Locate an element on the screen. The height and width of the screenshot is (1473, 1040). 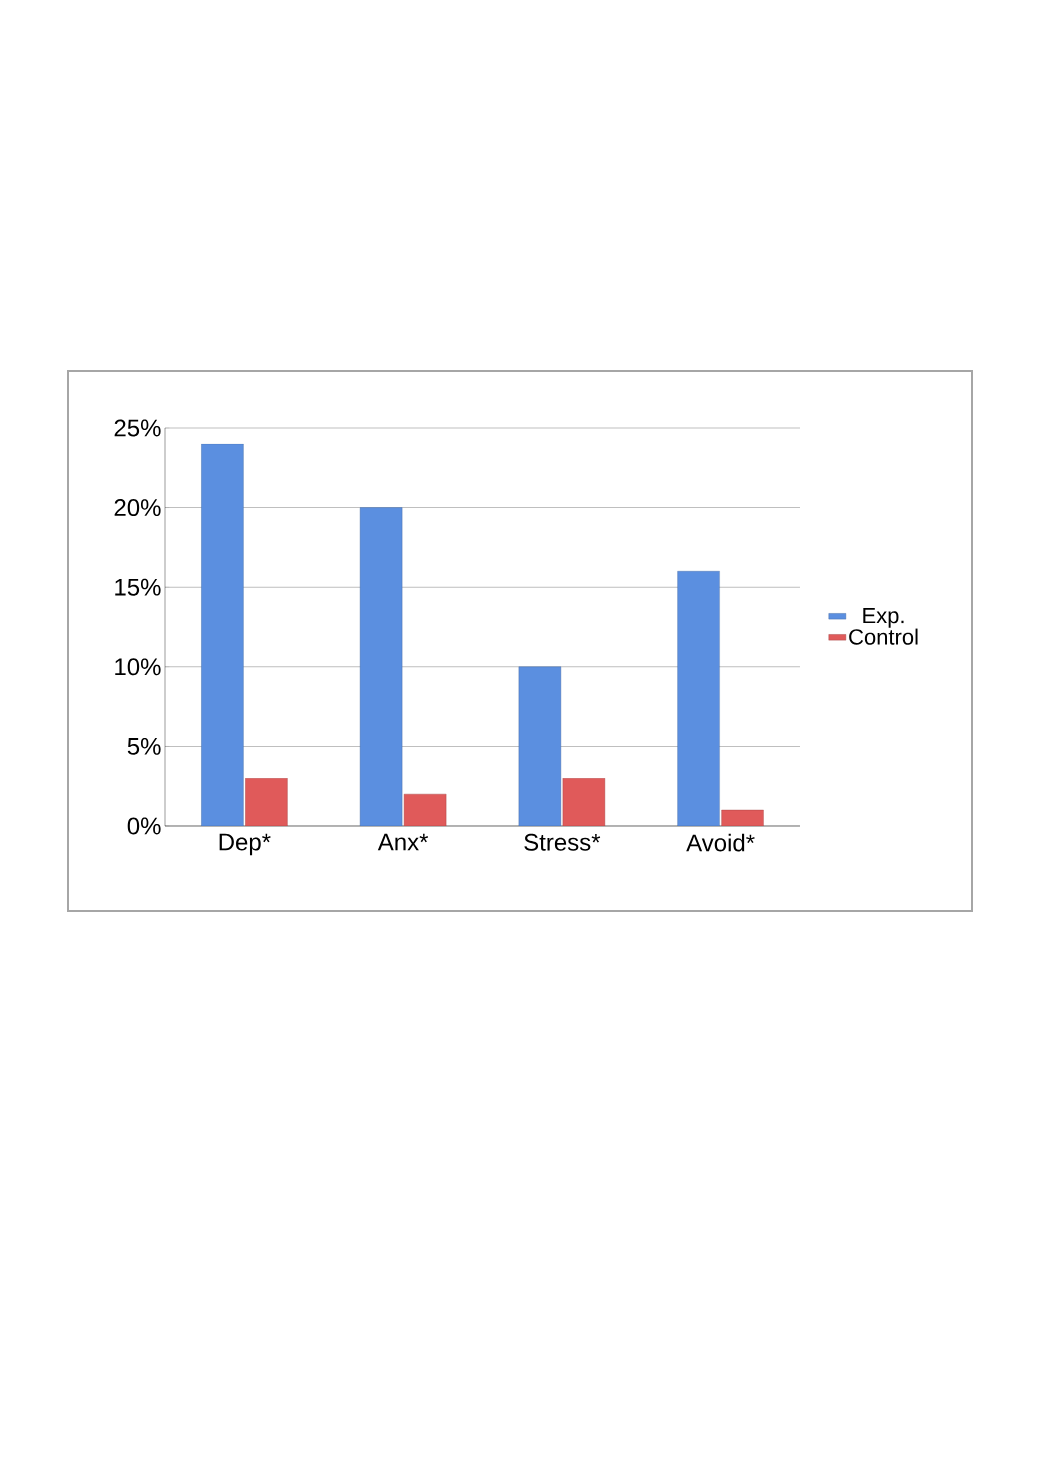
y-tick-label: 5% is located at coordinates (144, 746).